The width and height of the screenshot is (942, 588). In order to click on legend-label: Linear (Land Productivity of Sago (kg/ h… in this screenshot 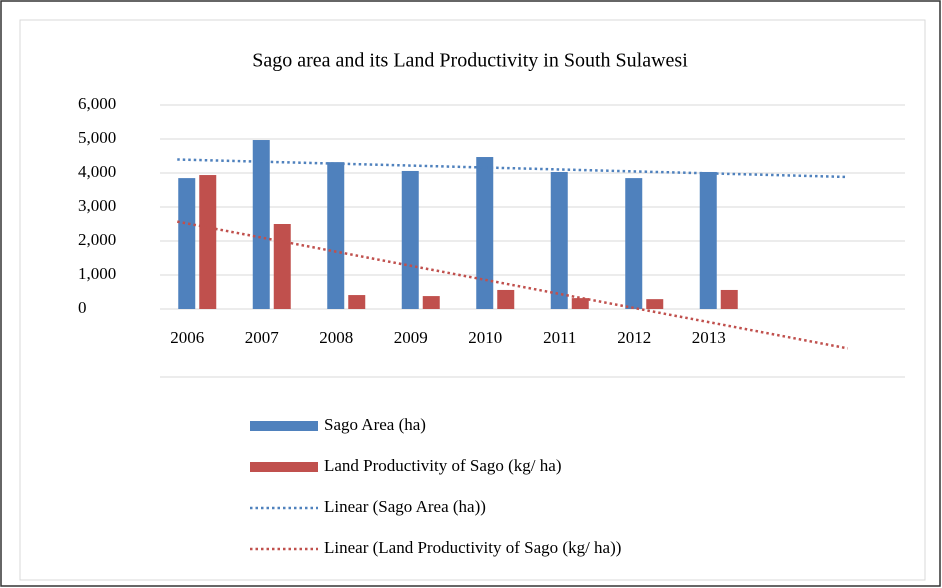, I will do `click(472, 547)`.